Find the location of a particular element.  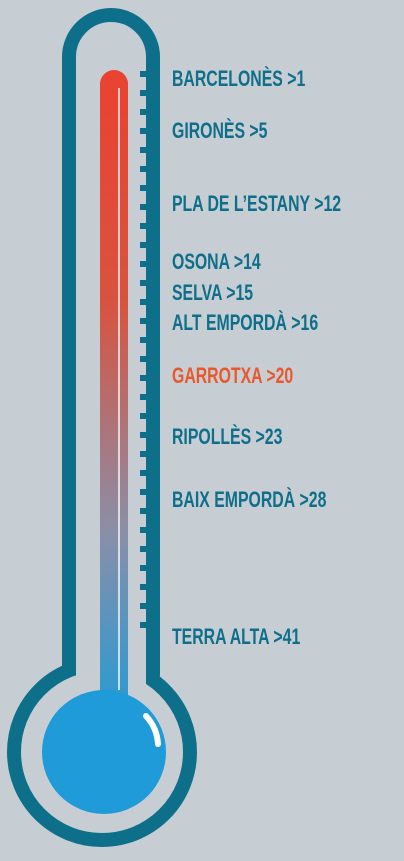

region-label: OSONA >14 is located at coordinates (216, 262).